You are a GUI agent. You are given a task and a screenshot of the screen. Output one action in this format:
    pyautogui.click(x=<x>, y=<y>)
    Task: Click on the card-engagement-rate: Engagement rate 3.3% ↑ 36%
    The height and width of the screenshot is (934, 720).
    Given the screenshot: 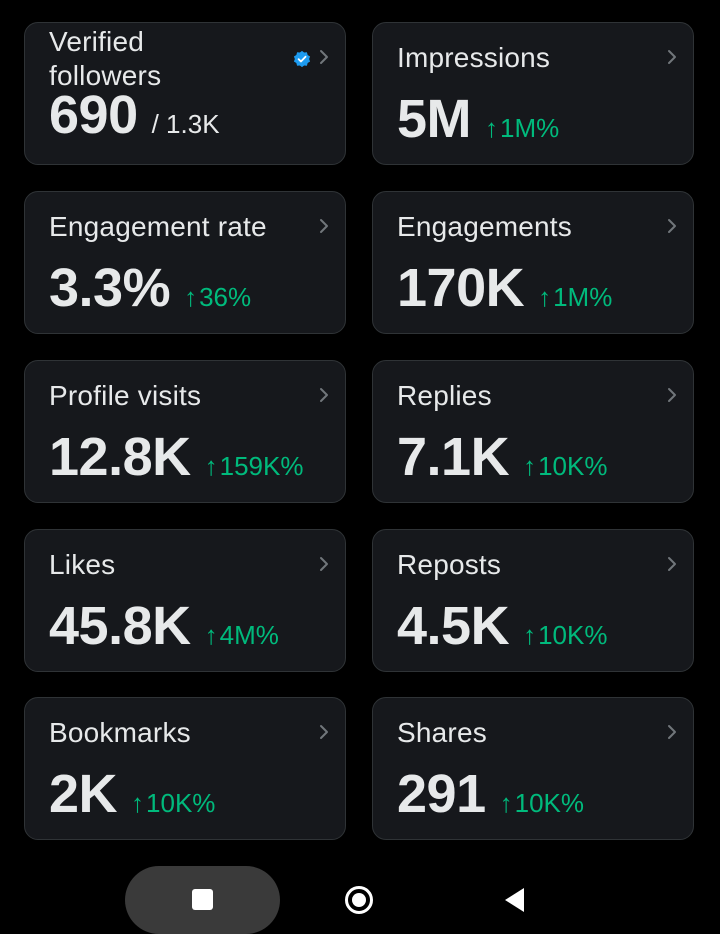 What is the action you would take?
    pyautogui.click(x=185, y=262)
    